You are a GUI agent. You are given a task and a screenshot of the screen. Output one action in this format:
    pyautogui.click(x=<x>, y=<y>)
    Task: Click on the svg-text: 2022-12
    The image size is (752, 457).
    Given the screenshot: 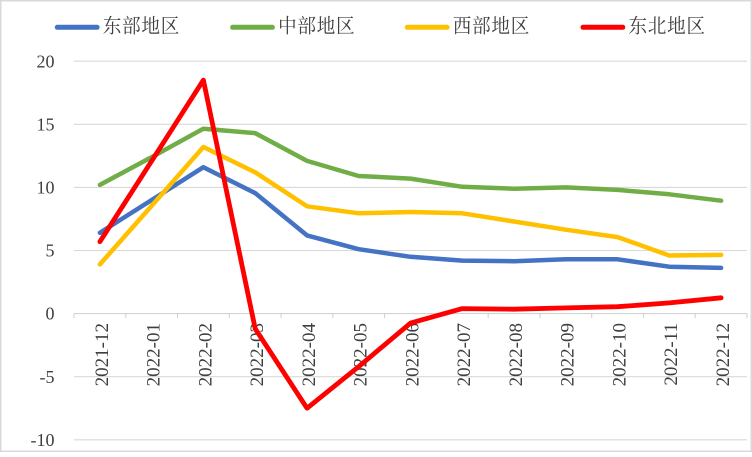 What is the action you would take?
    pyautogui.click(x=723, y=354)
    